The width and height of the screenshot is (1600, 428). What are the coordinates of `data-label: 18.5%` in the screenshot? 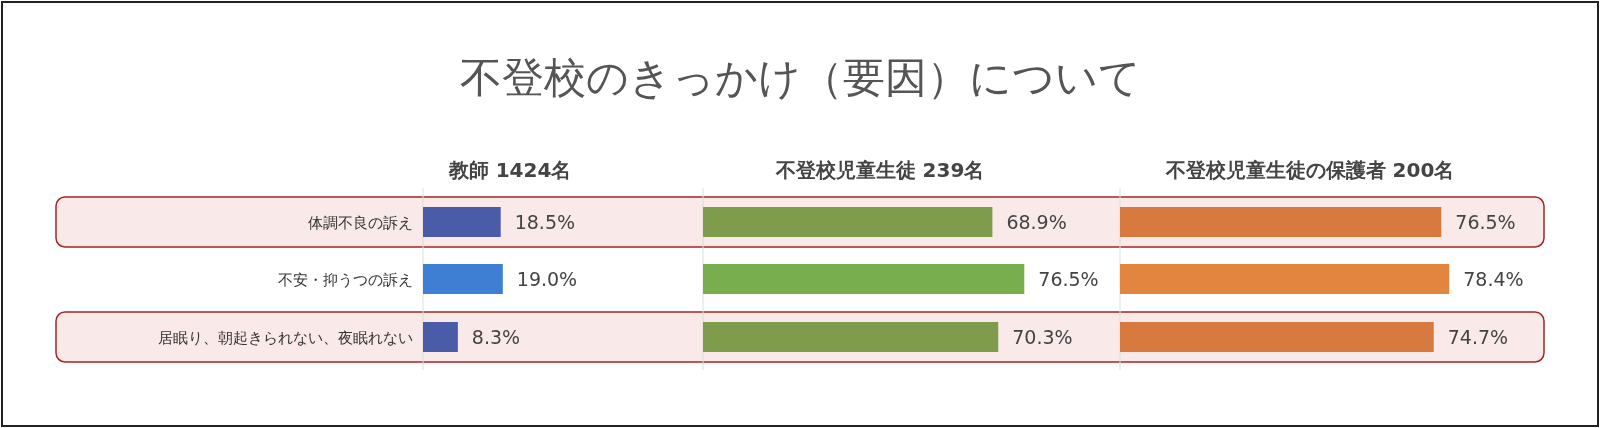 It's located at (545, 222).